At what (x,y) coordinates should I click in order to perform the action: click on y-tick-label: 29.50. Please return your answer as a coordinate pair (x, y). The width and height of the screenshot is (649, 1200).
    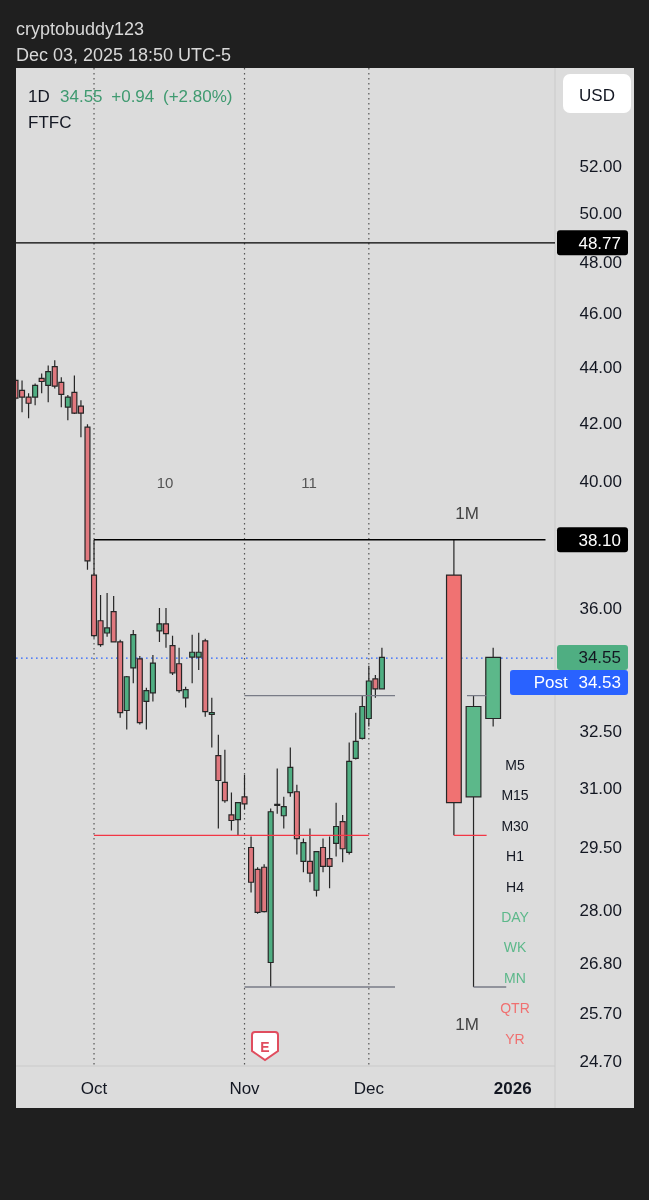
    Looking at the image, I should click on (600, 848).